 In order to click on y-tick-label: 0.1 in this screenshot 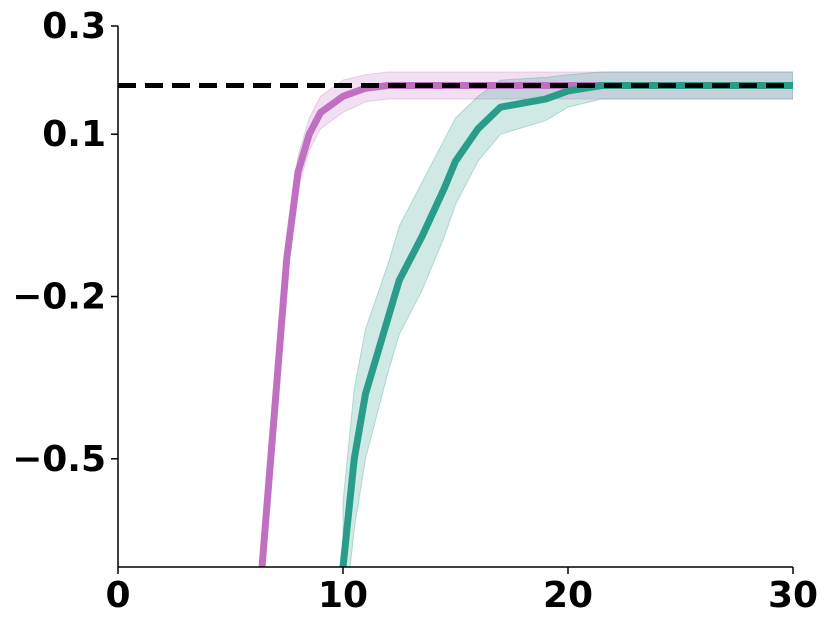, I will do `click(74, 134)`.